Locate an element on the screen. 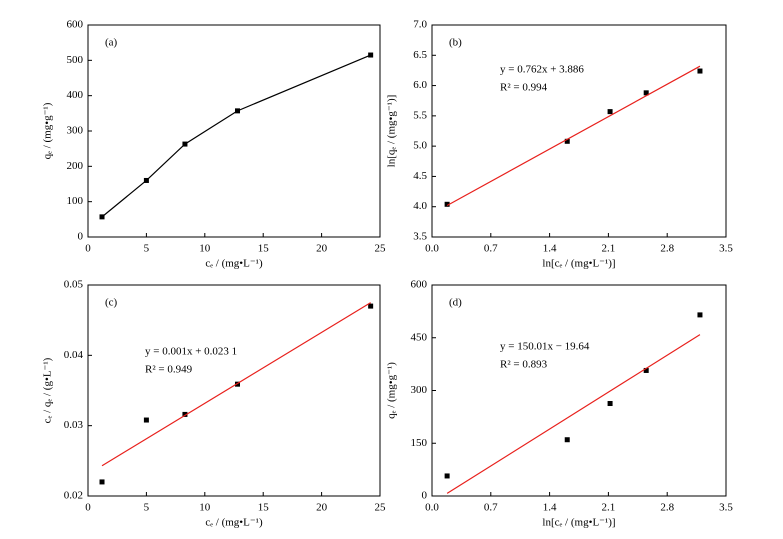 The height and width of the screenshot is (539, 783). annotation: R² = 0.893 is located at coordinates (524, 365).